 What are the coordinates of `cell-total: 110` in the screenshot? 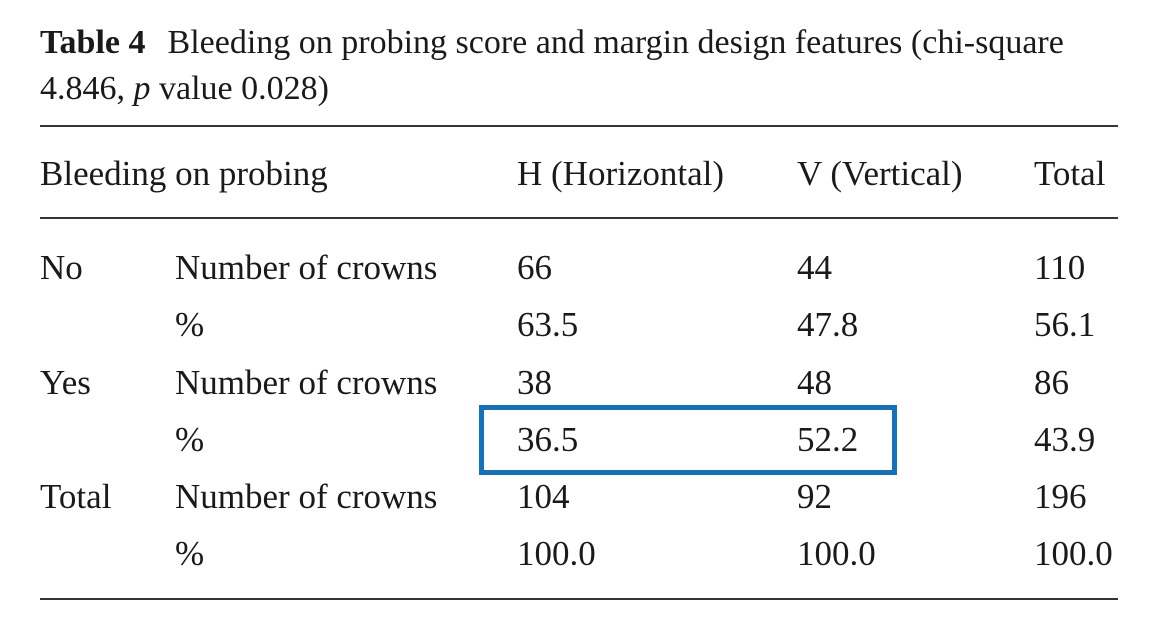 It's located at (1060, 267).